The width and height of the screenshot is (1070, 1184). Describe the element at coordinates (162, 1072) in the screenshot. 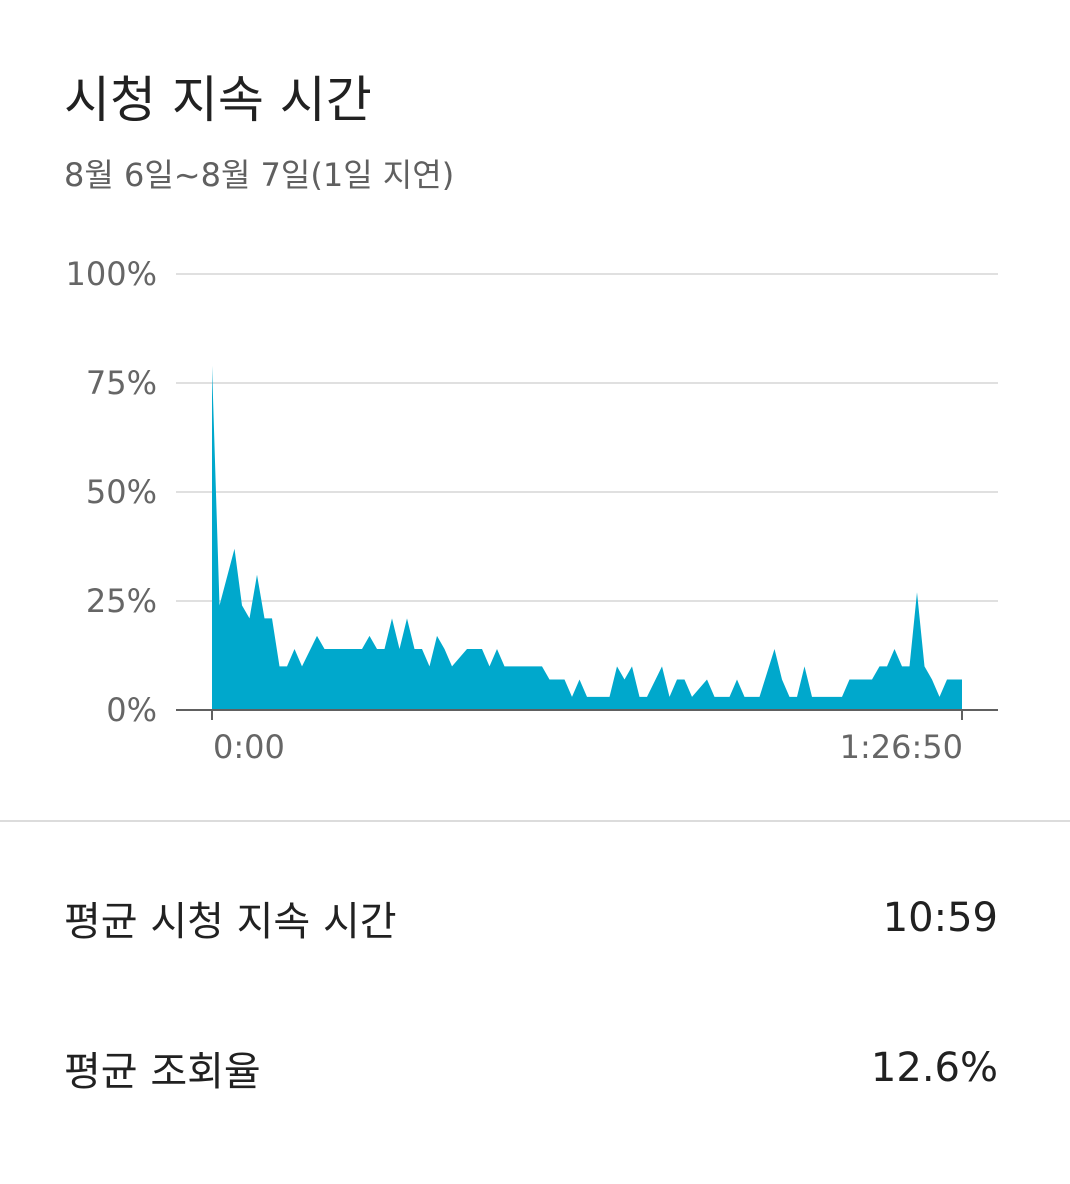

I see `stat-label: 평균 조회율` at that location.